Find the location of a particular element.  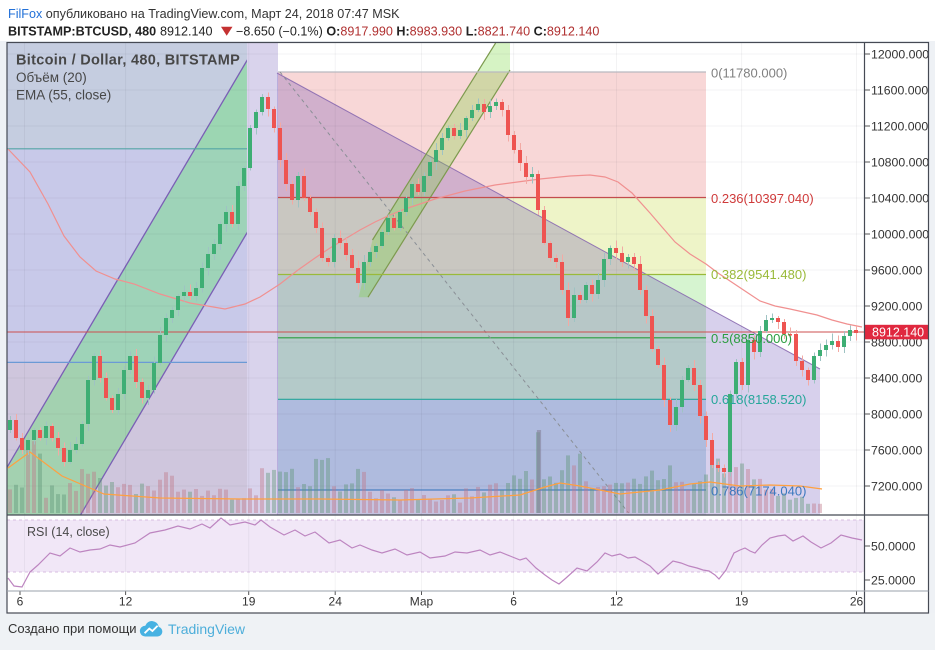

svg-text: Мар is located at coordinates (422, 602).